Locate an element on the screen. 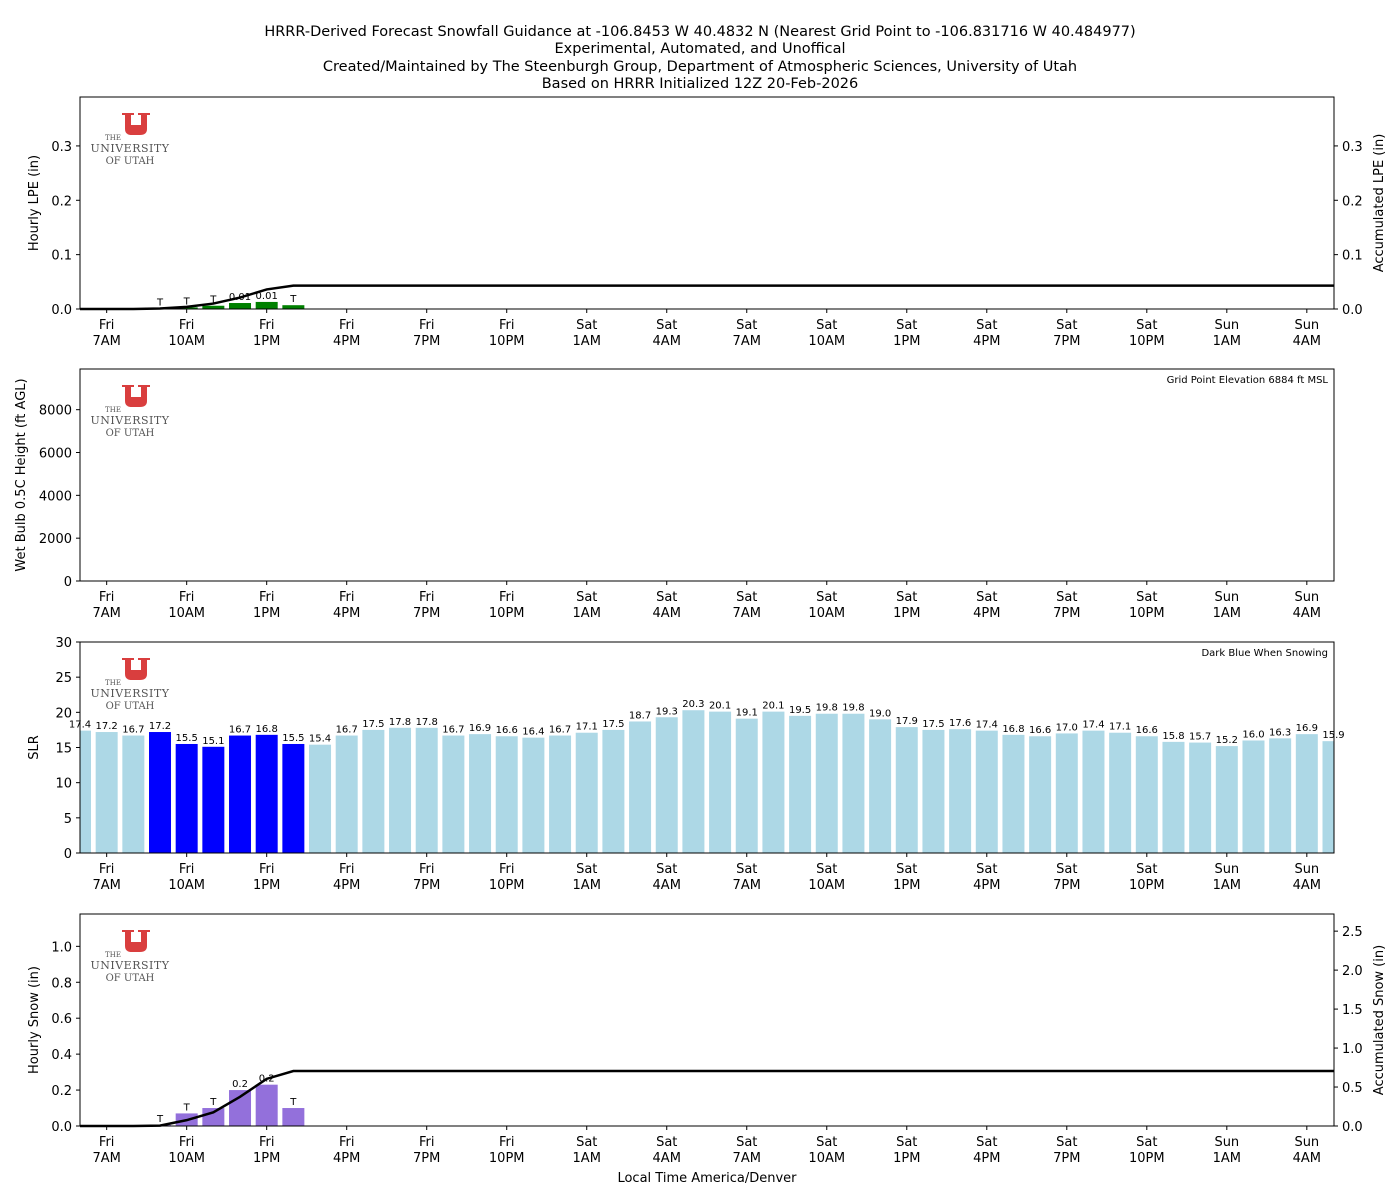 This screenshot has width=1400, height=1200. bar-label: 16.0 is located at coordinates (1253, 734).